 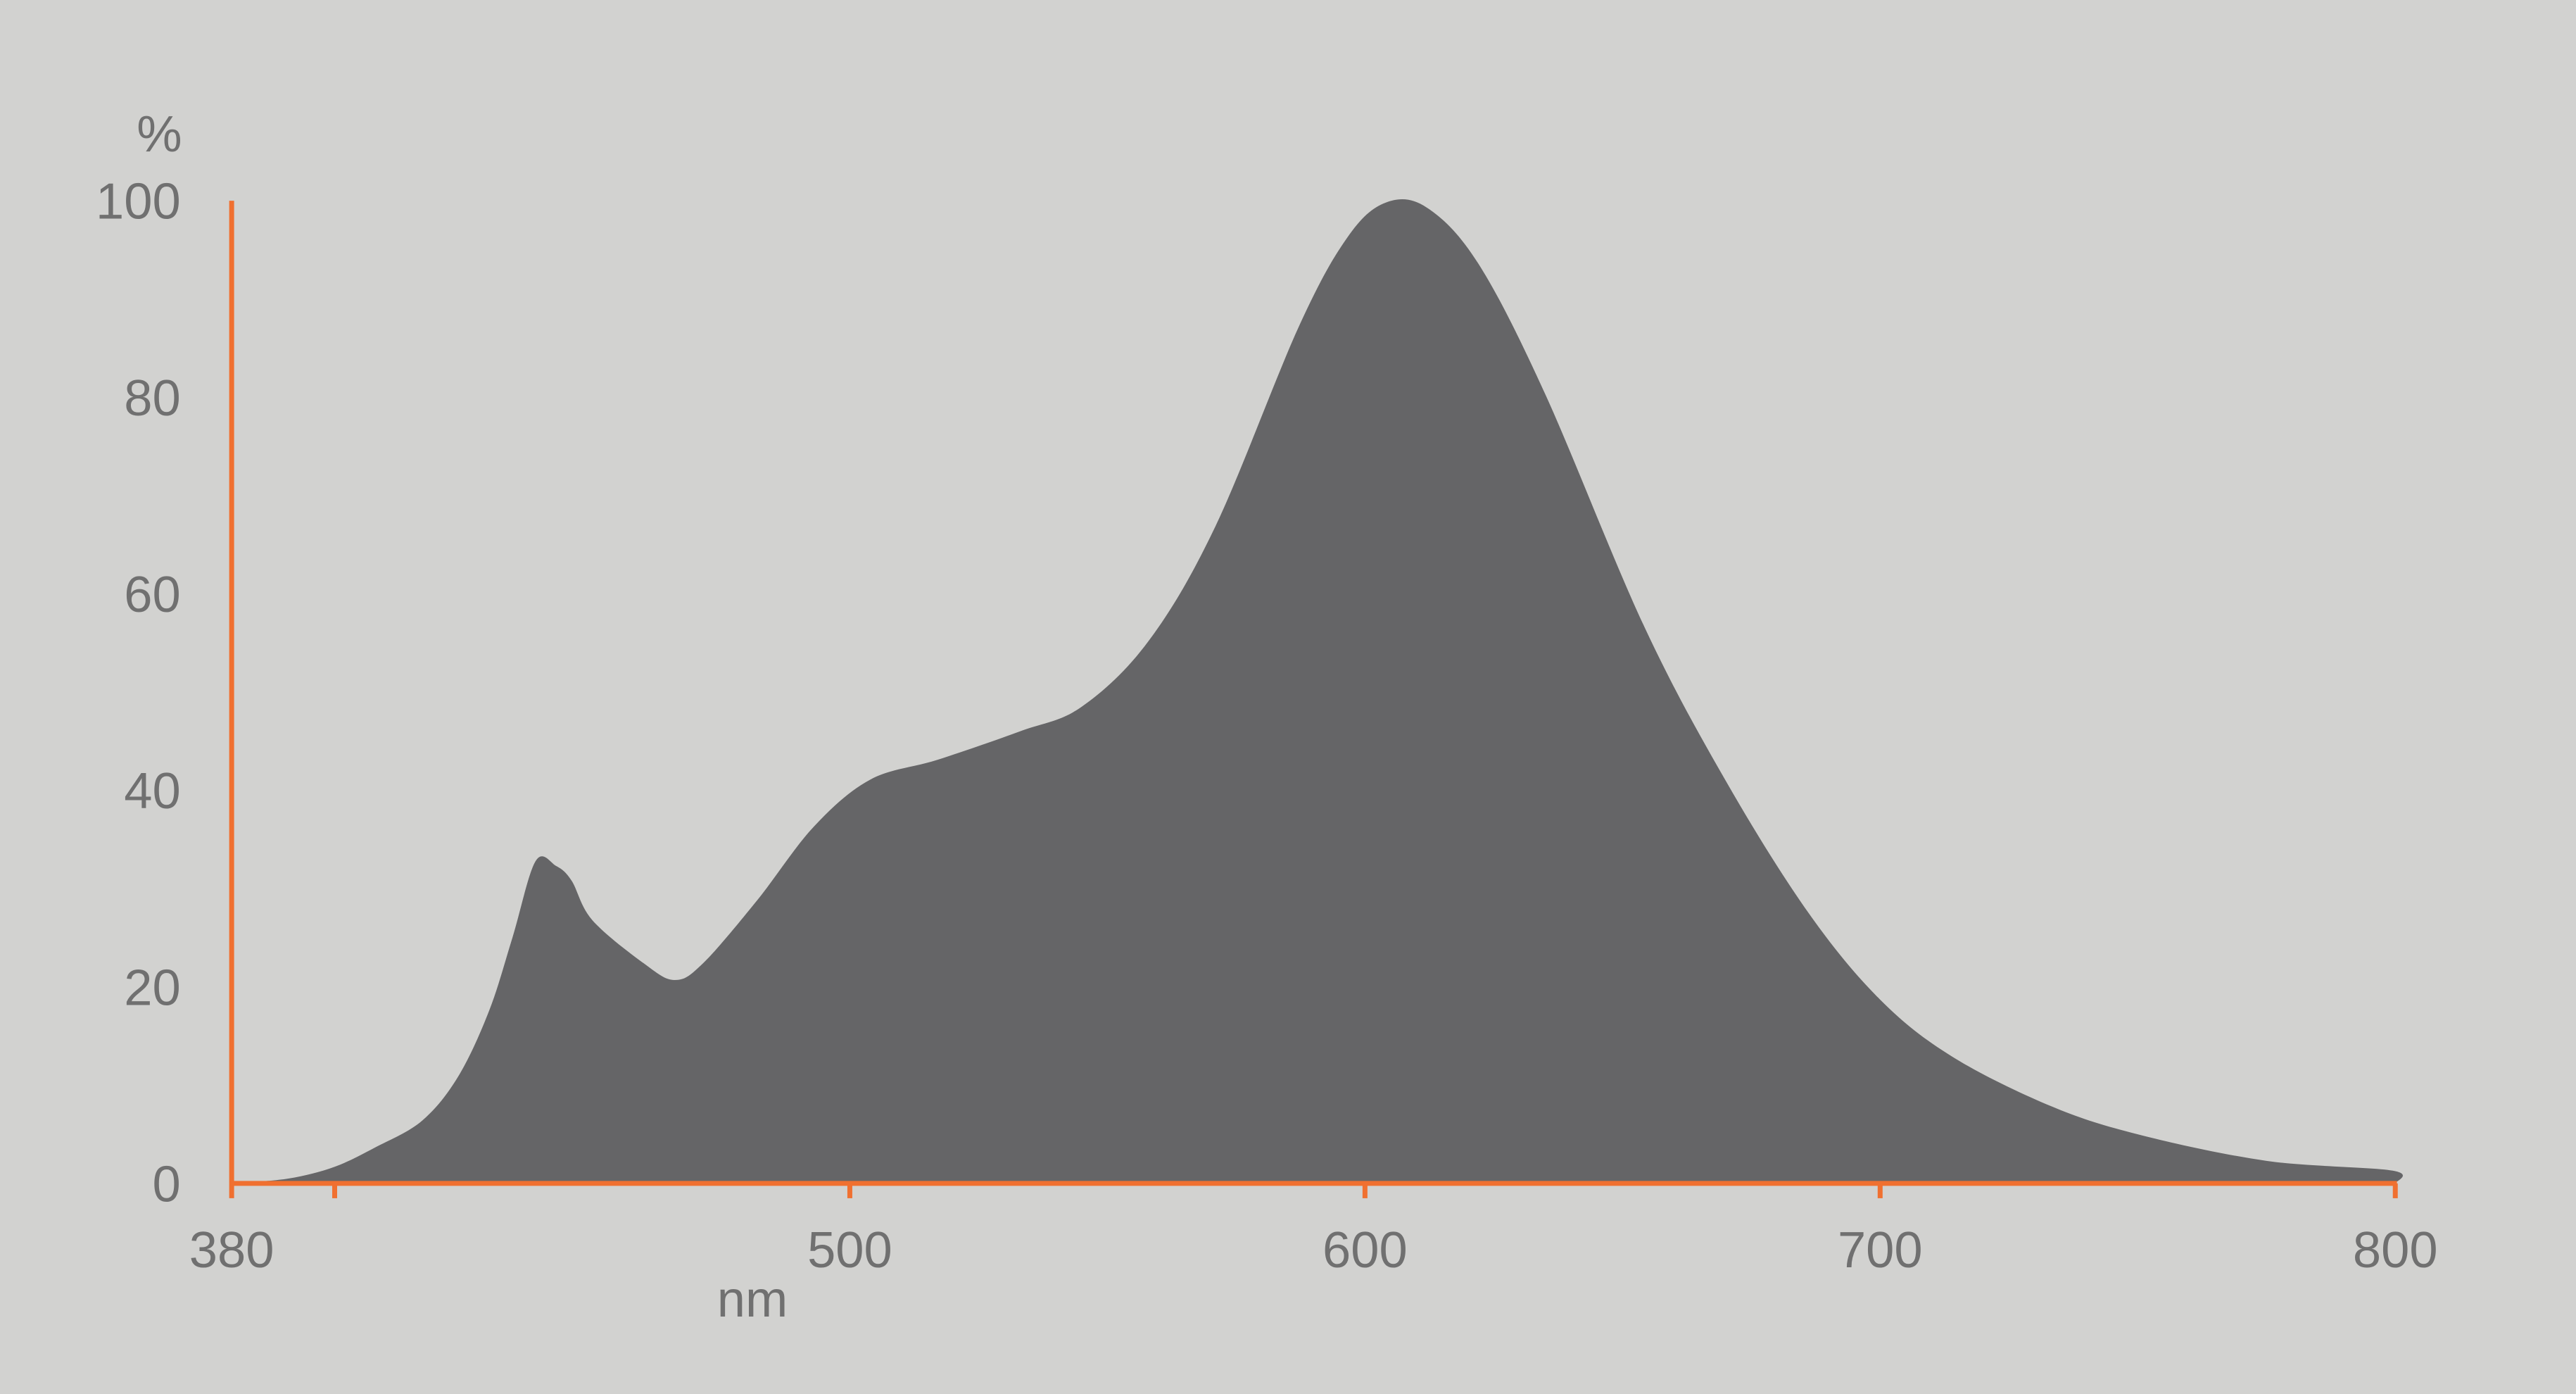 I want to click on x-axis-label: nm, so click(x=752, y=1299).